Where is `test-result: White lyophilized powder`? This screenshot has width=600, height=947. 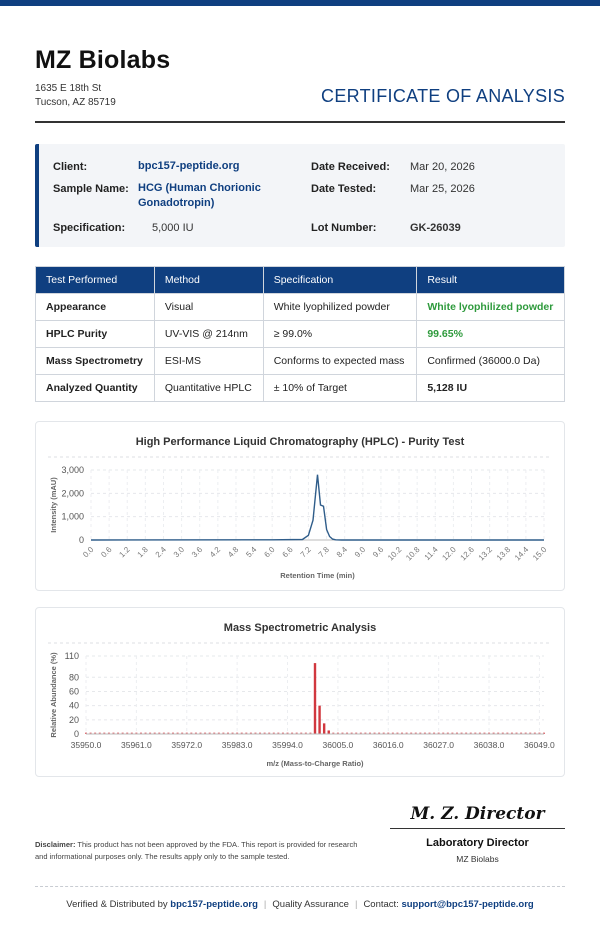 test-result: White lyophilized powder is located at coordinates (490, 307).